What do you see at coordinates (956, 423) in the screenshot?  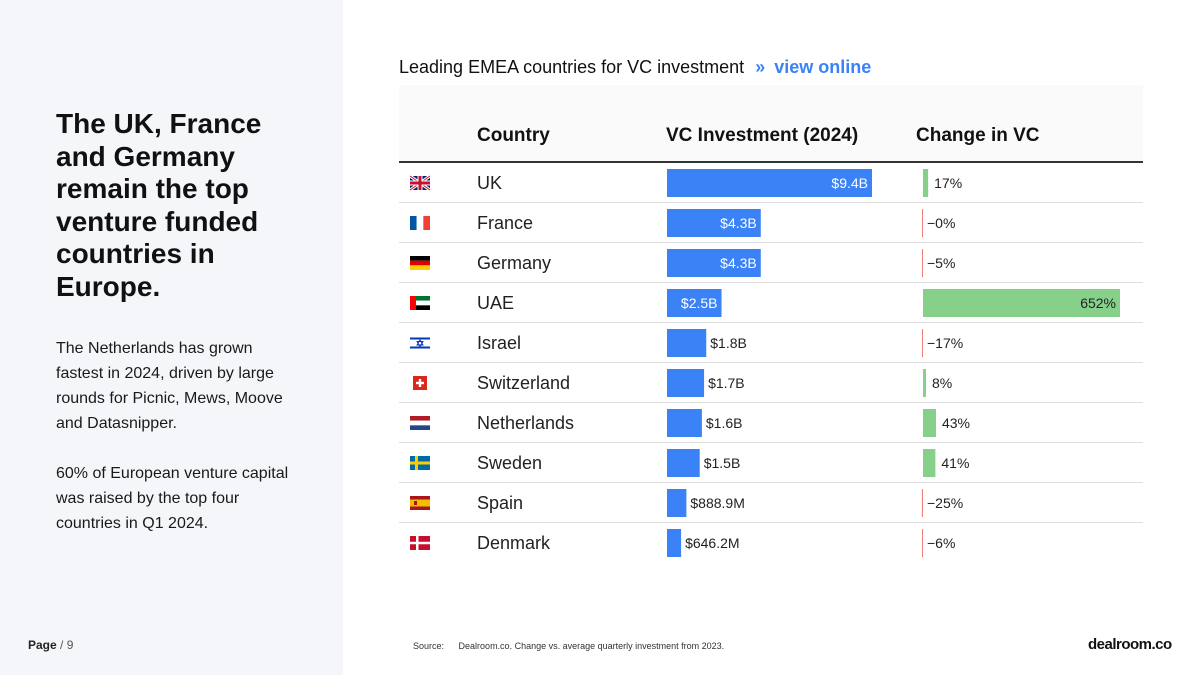 I see `change-label: 43%` at bounding box center [956, 423].